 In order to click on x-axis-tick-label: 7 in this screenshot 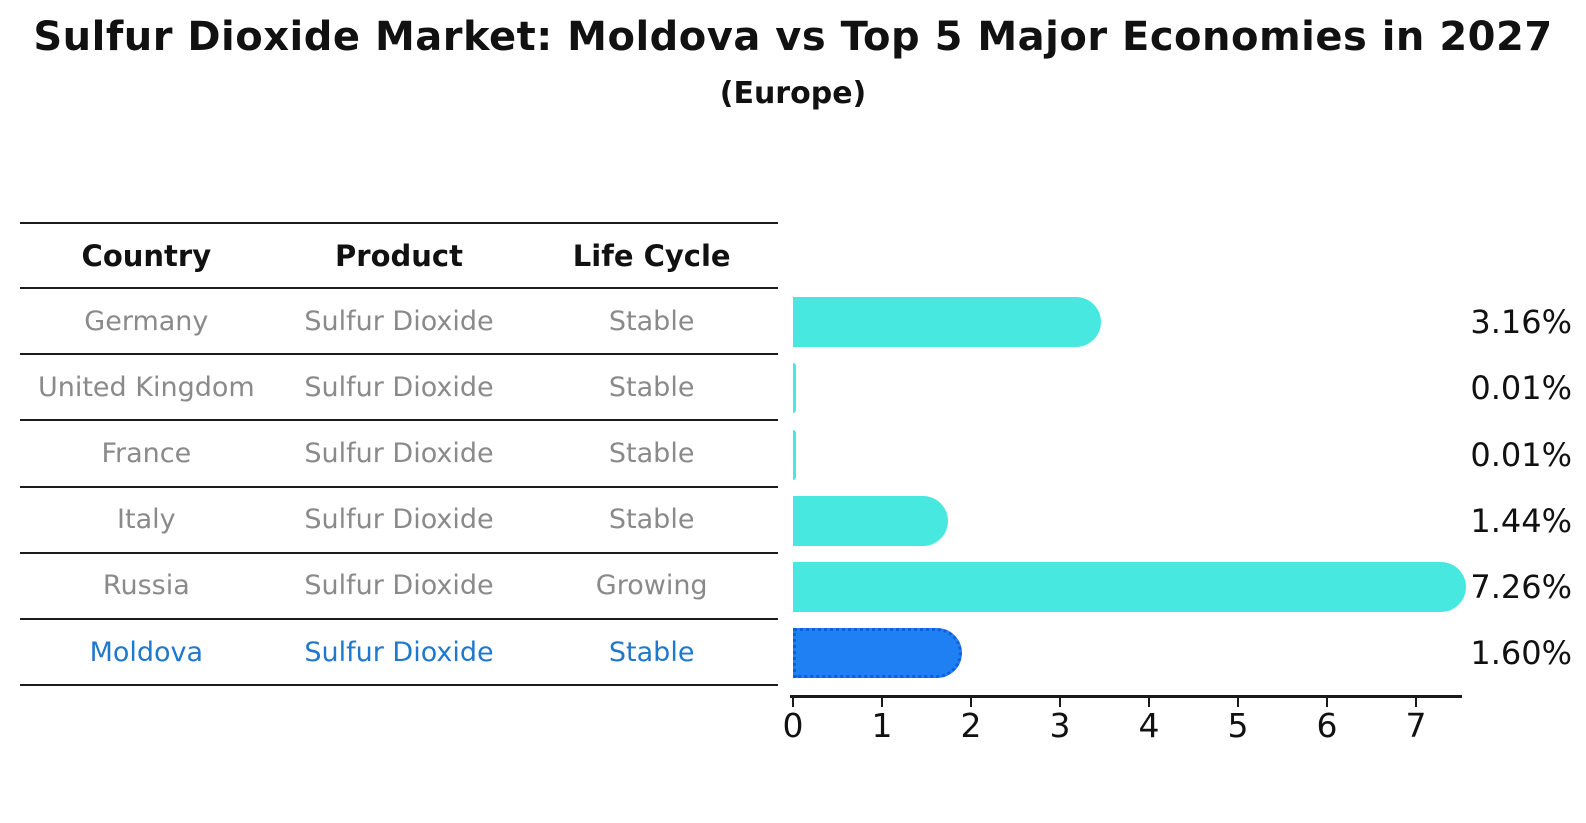, I will do `click(1416, 725)`.